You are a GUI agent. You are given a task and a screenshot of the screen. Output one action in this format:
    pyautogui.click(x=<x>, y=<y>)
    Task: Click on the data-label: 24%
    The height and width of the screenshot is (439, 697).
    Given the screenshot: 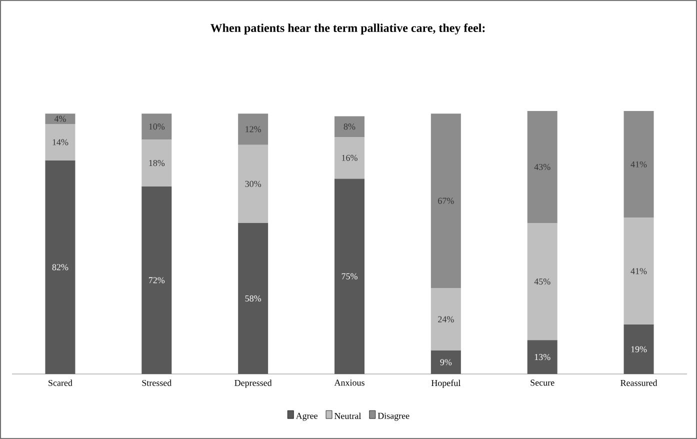 What is the action you would take?
    pyautogui.click(x=446, y=319)
    